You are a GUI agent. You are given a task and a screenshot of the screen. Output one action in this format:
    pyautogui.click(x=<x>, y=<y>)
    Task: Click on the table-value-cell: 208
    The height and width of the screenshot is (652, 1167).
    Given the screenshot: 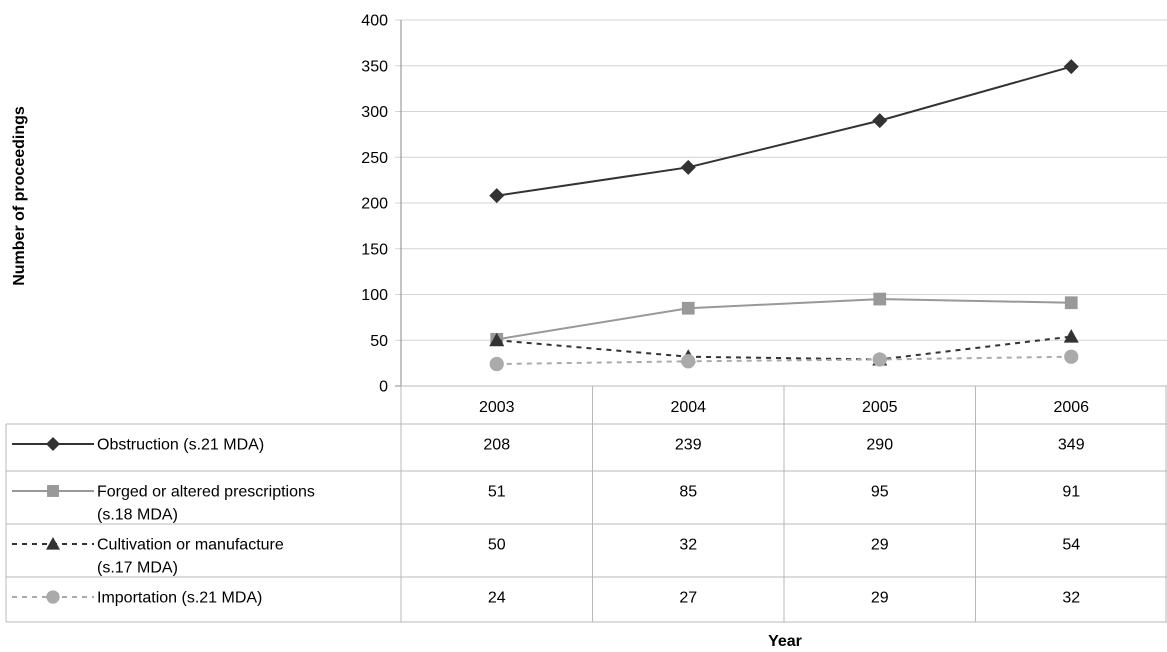 What is the action you would take?
    pyautogui.click(x=496, y=445)
    